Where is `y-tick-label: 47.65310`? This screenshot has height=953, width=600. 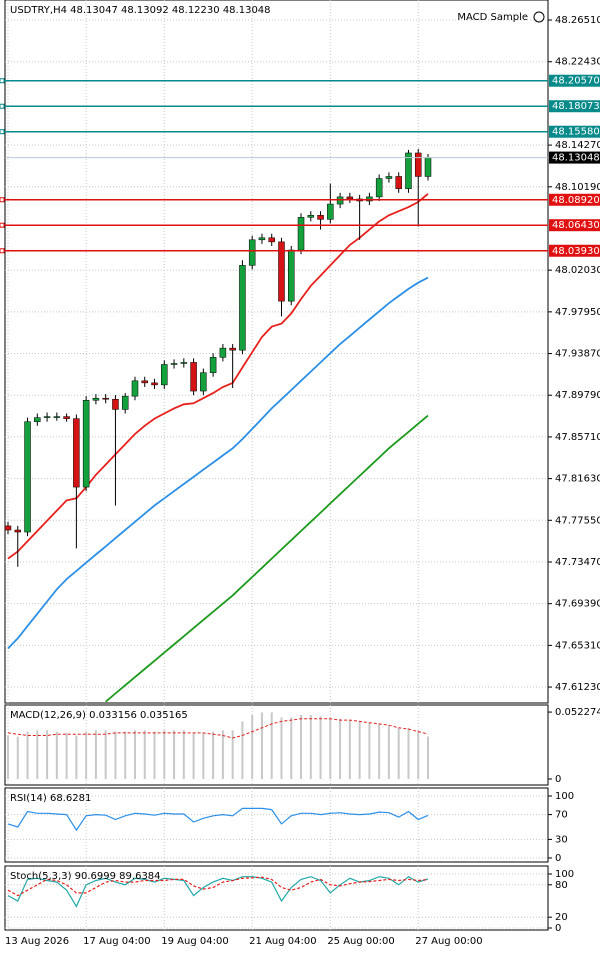
y-tick-label: 47.65310 is located at coordinates (577, 645).